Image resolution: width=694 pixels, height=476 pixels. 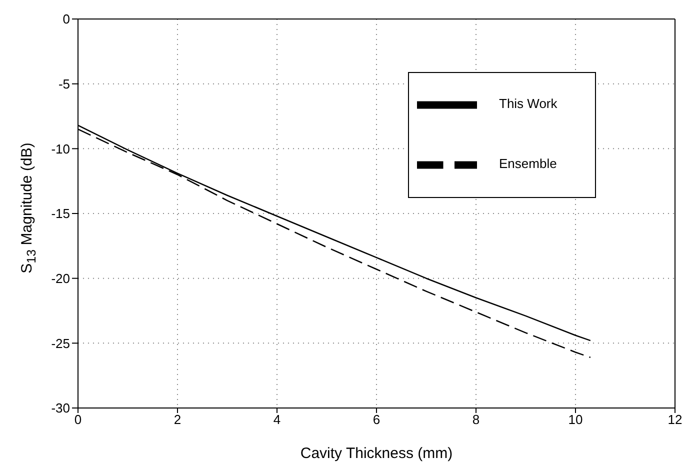 I want to click on y-tick-label: -25, so click(x=60, y=343).